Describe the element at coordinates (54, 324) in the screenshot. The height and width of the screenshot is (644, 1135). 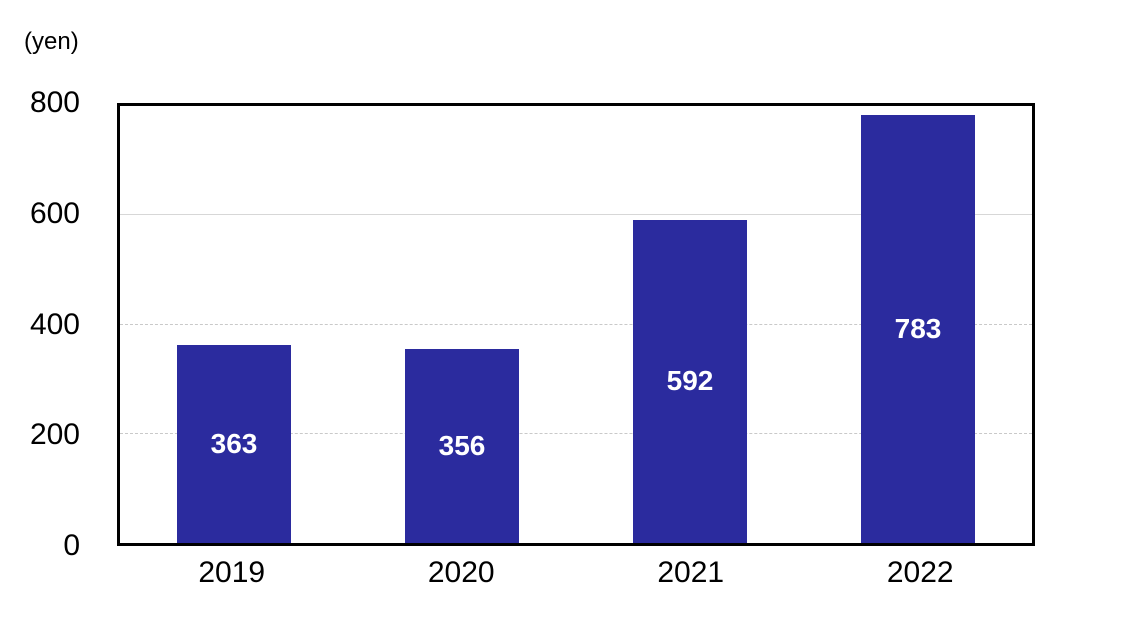
I see `y-tick-label-400: 400` at that location.